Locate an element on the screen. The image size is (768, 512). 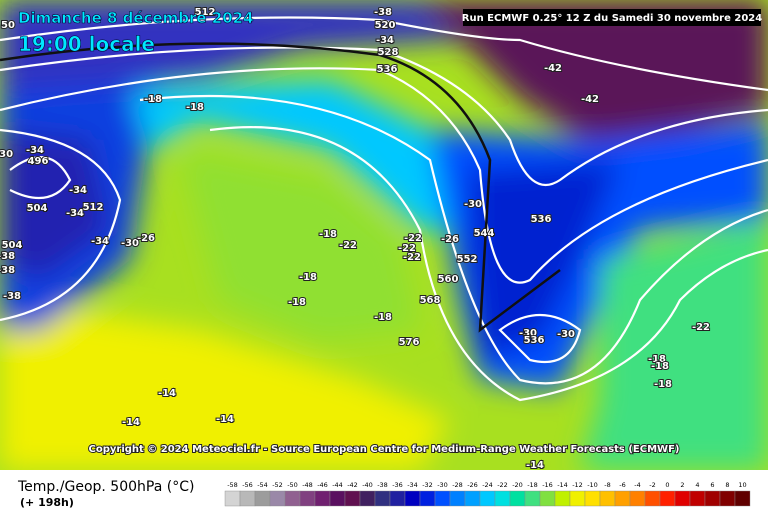
scale-label: -30 is located at coordinates (442, 485).